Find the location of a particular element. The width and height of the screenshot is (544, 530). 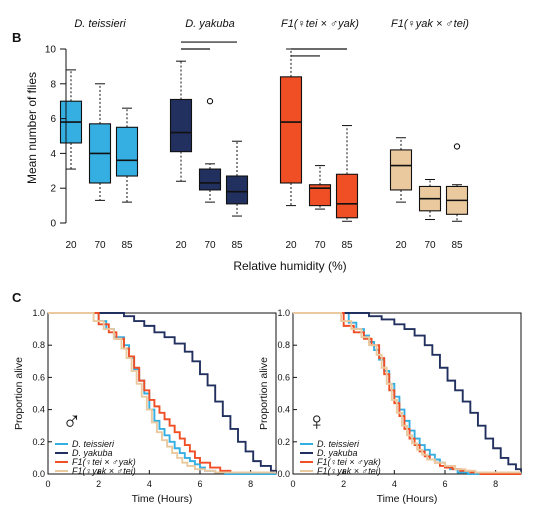

panel-label-b: B is located at coordinates (16, 37).